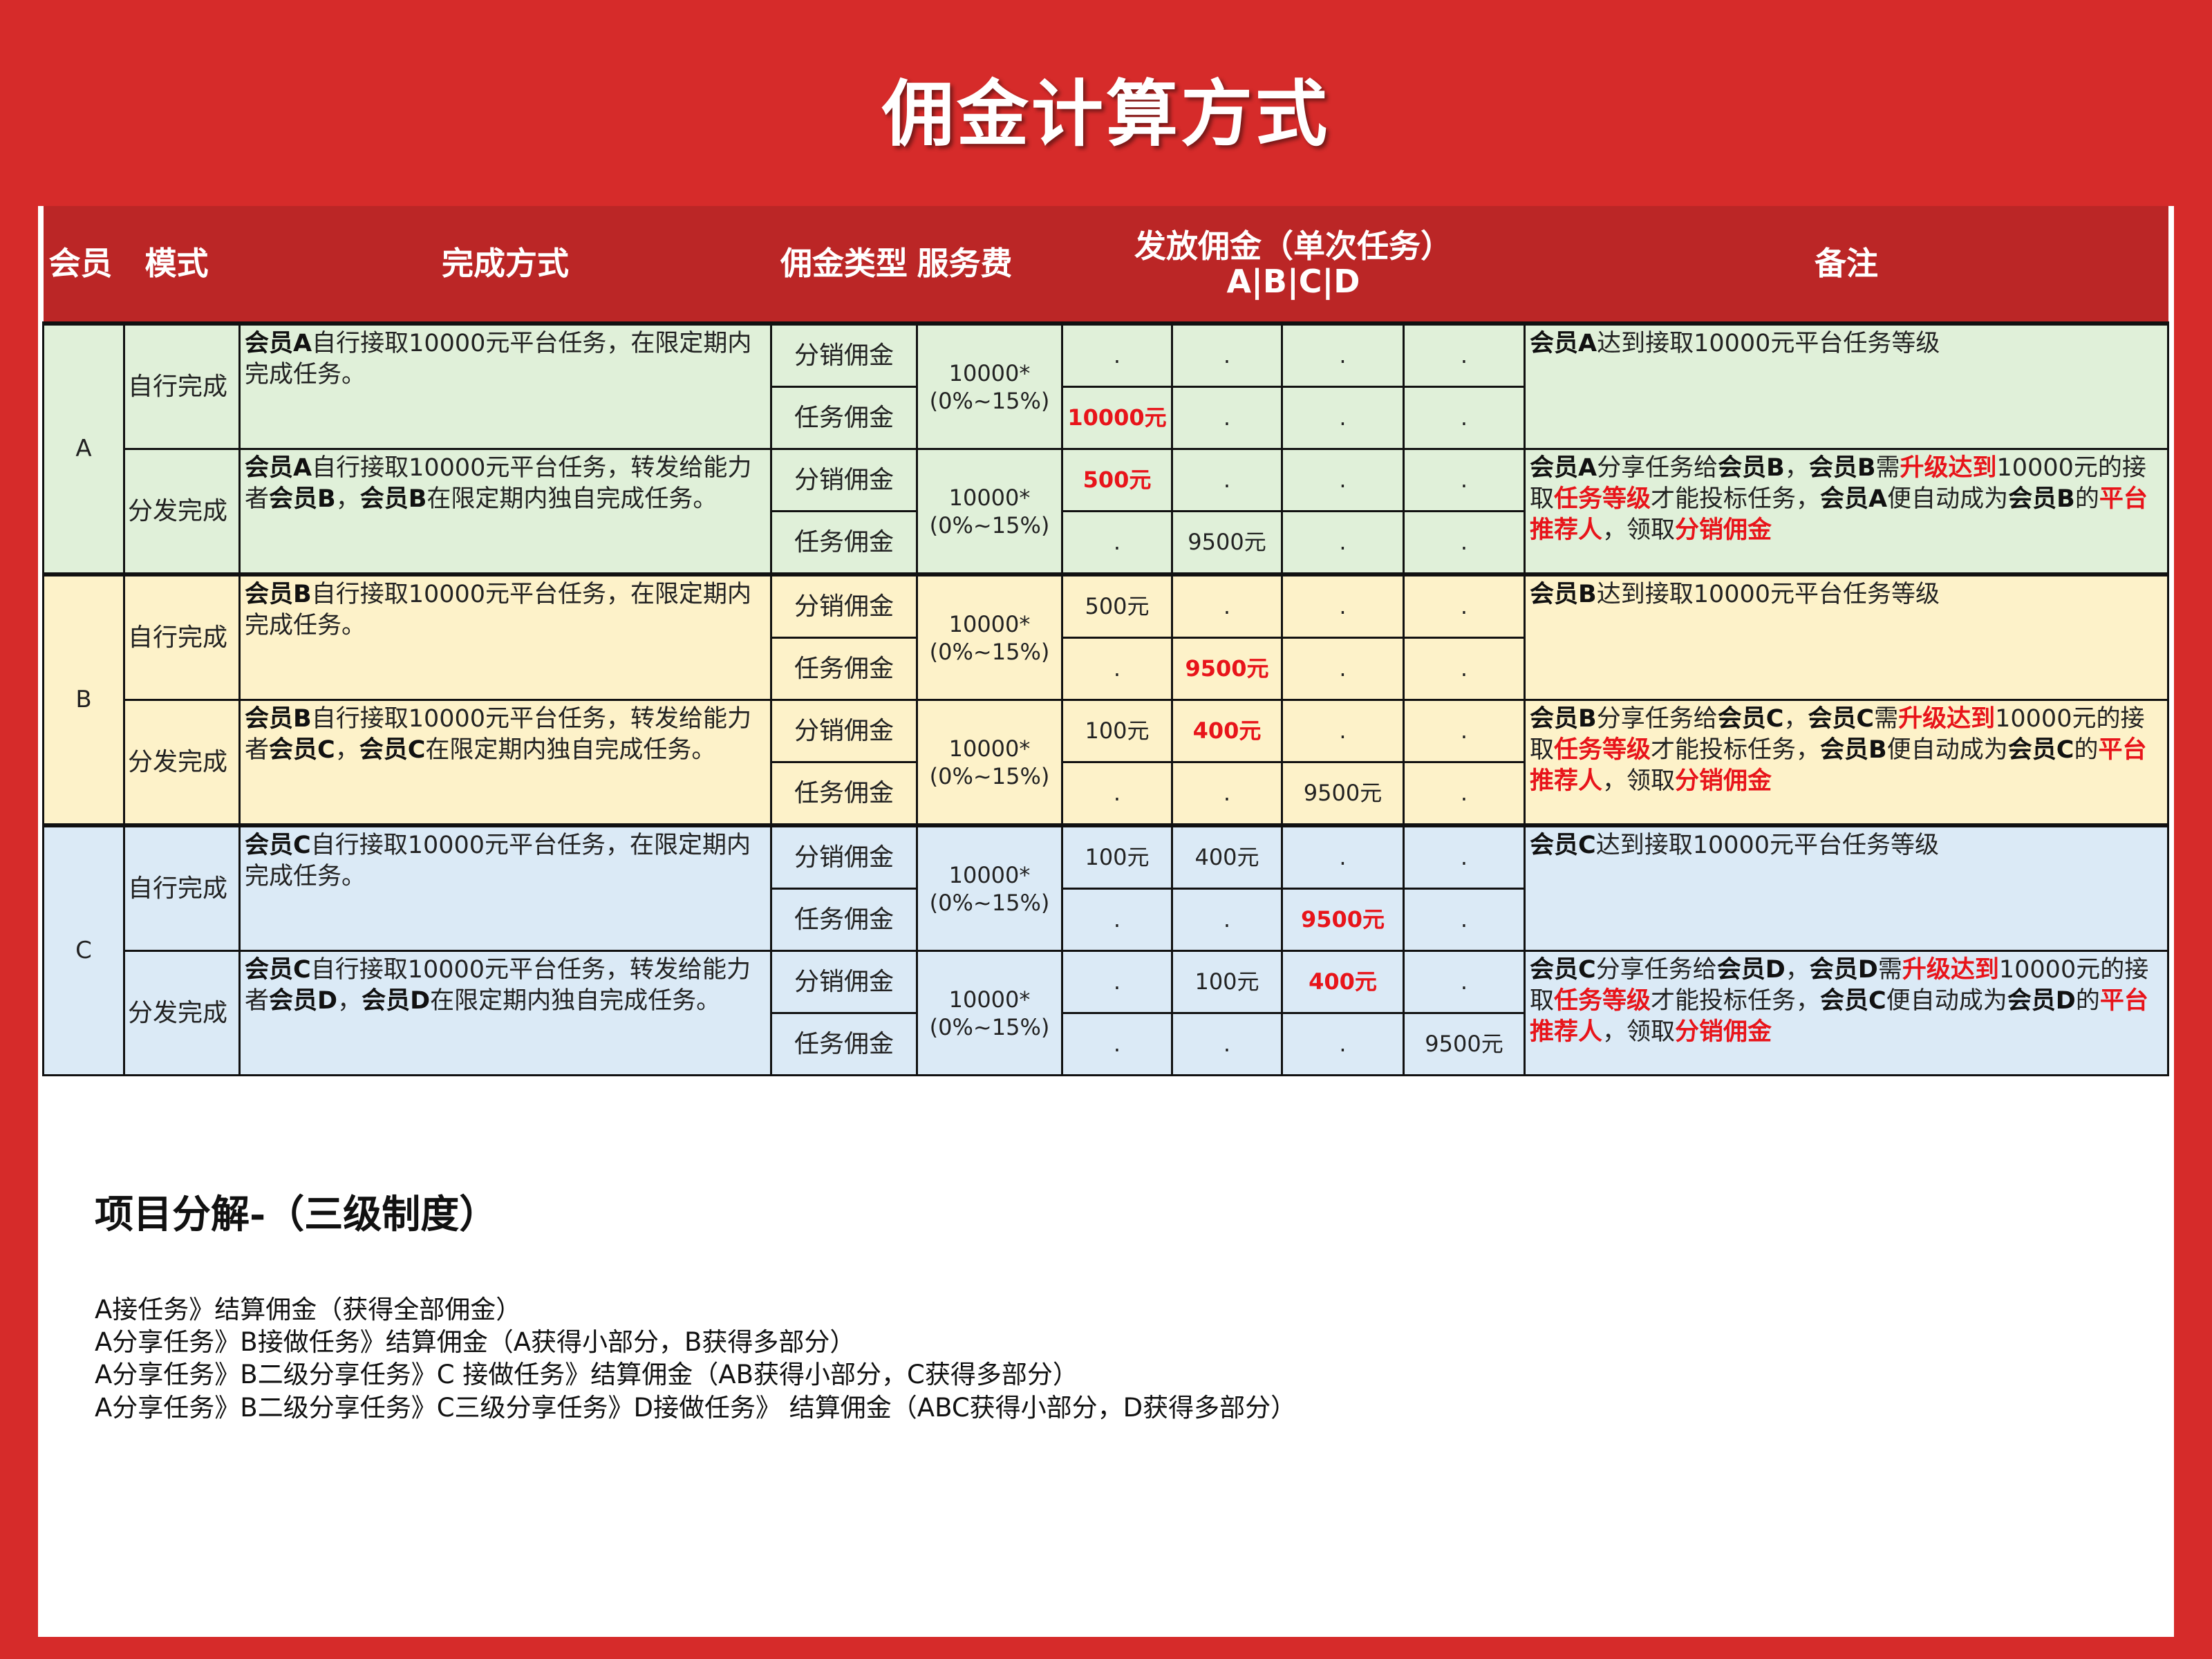 The width and height of the screenshot is (2212, 1659). Describe the element at coordinates (505, 265) in the screenshot. I see `header-method: 完成方式` at that location.